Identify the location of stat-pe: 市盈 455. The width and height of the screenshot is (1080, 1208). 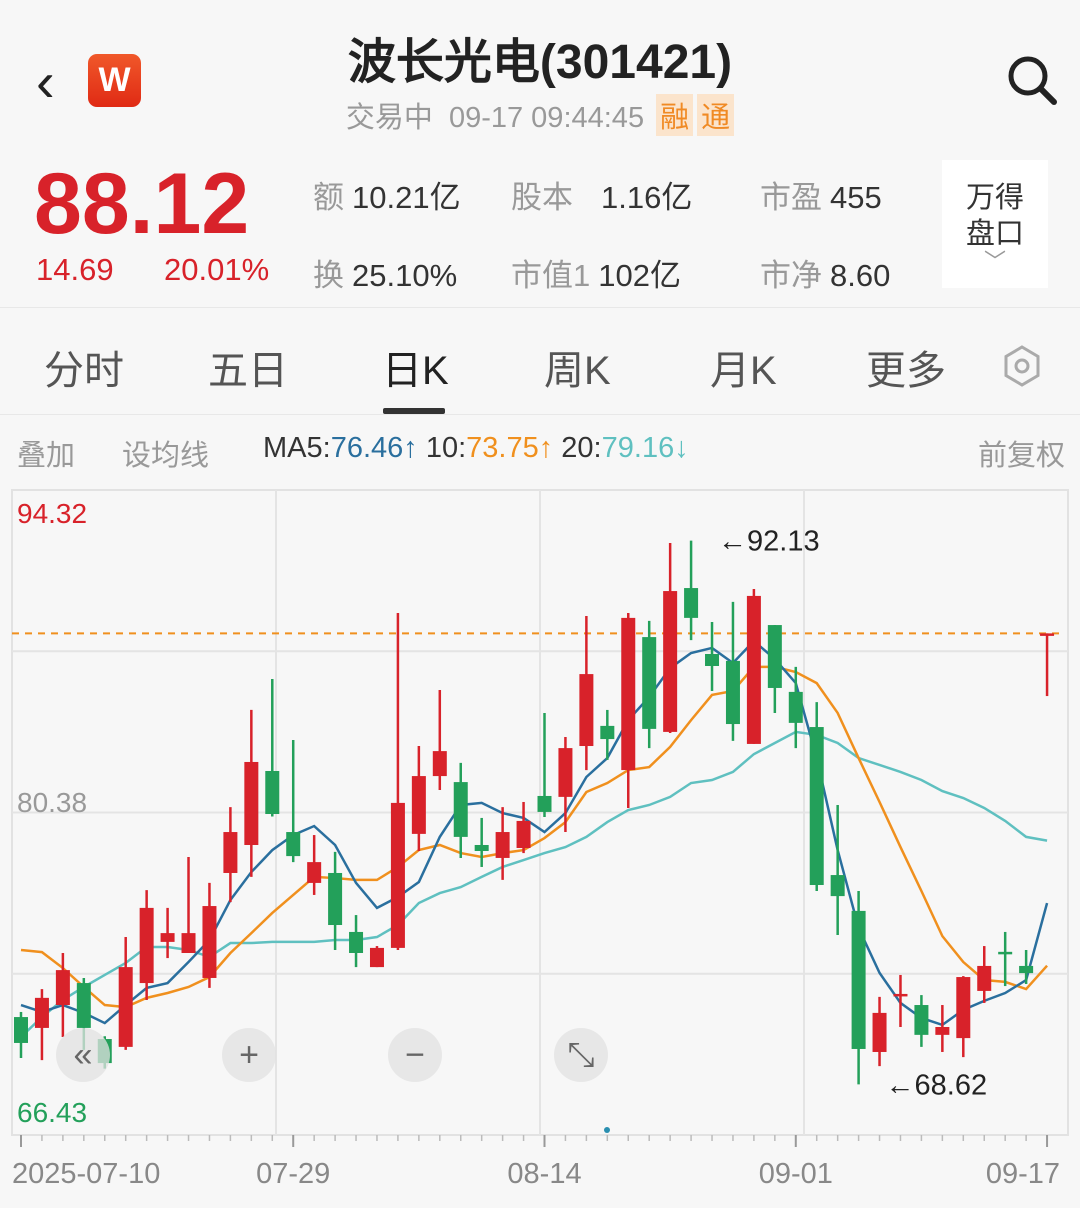
(821, 197).